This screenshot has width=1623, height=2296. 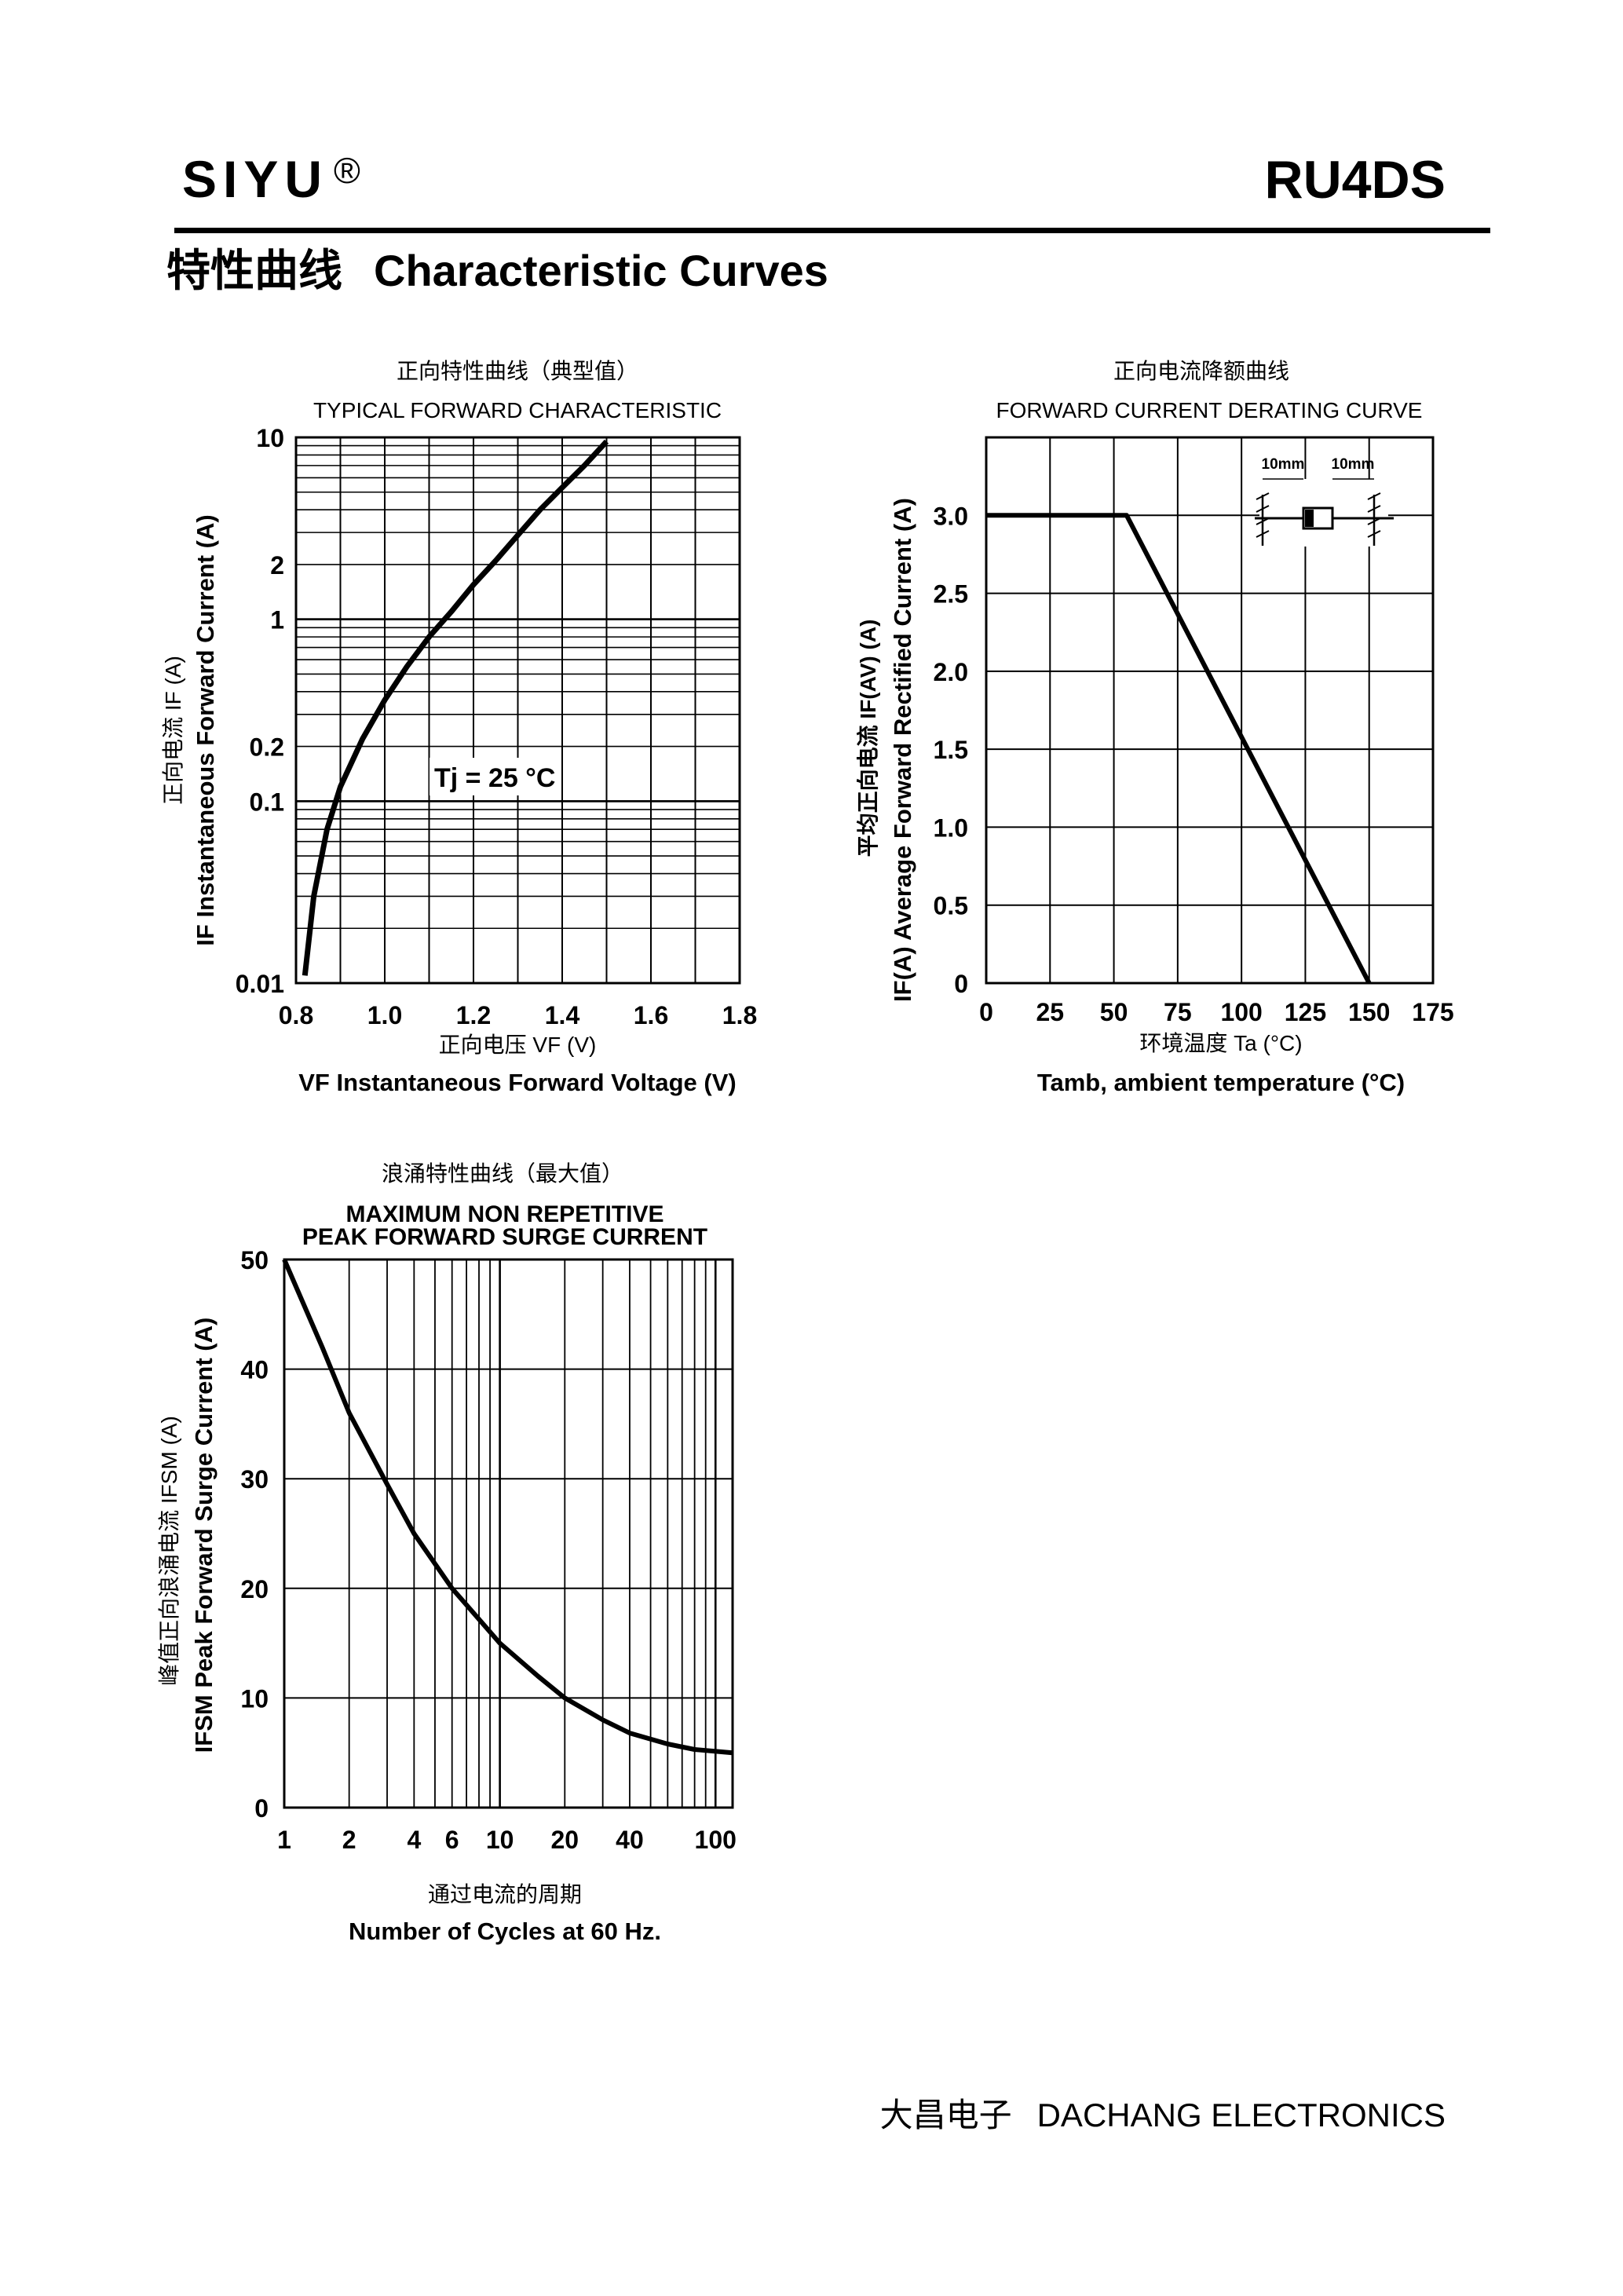 What do you see at coordinates (277, 565) in the screenshot?
I see `y-tick-label: 2` at bounding box center [277, 565].